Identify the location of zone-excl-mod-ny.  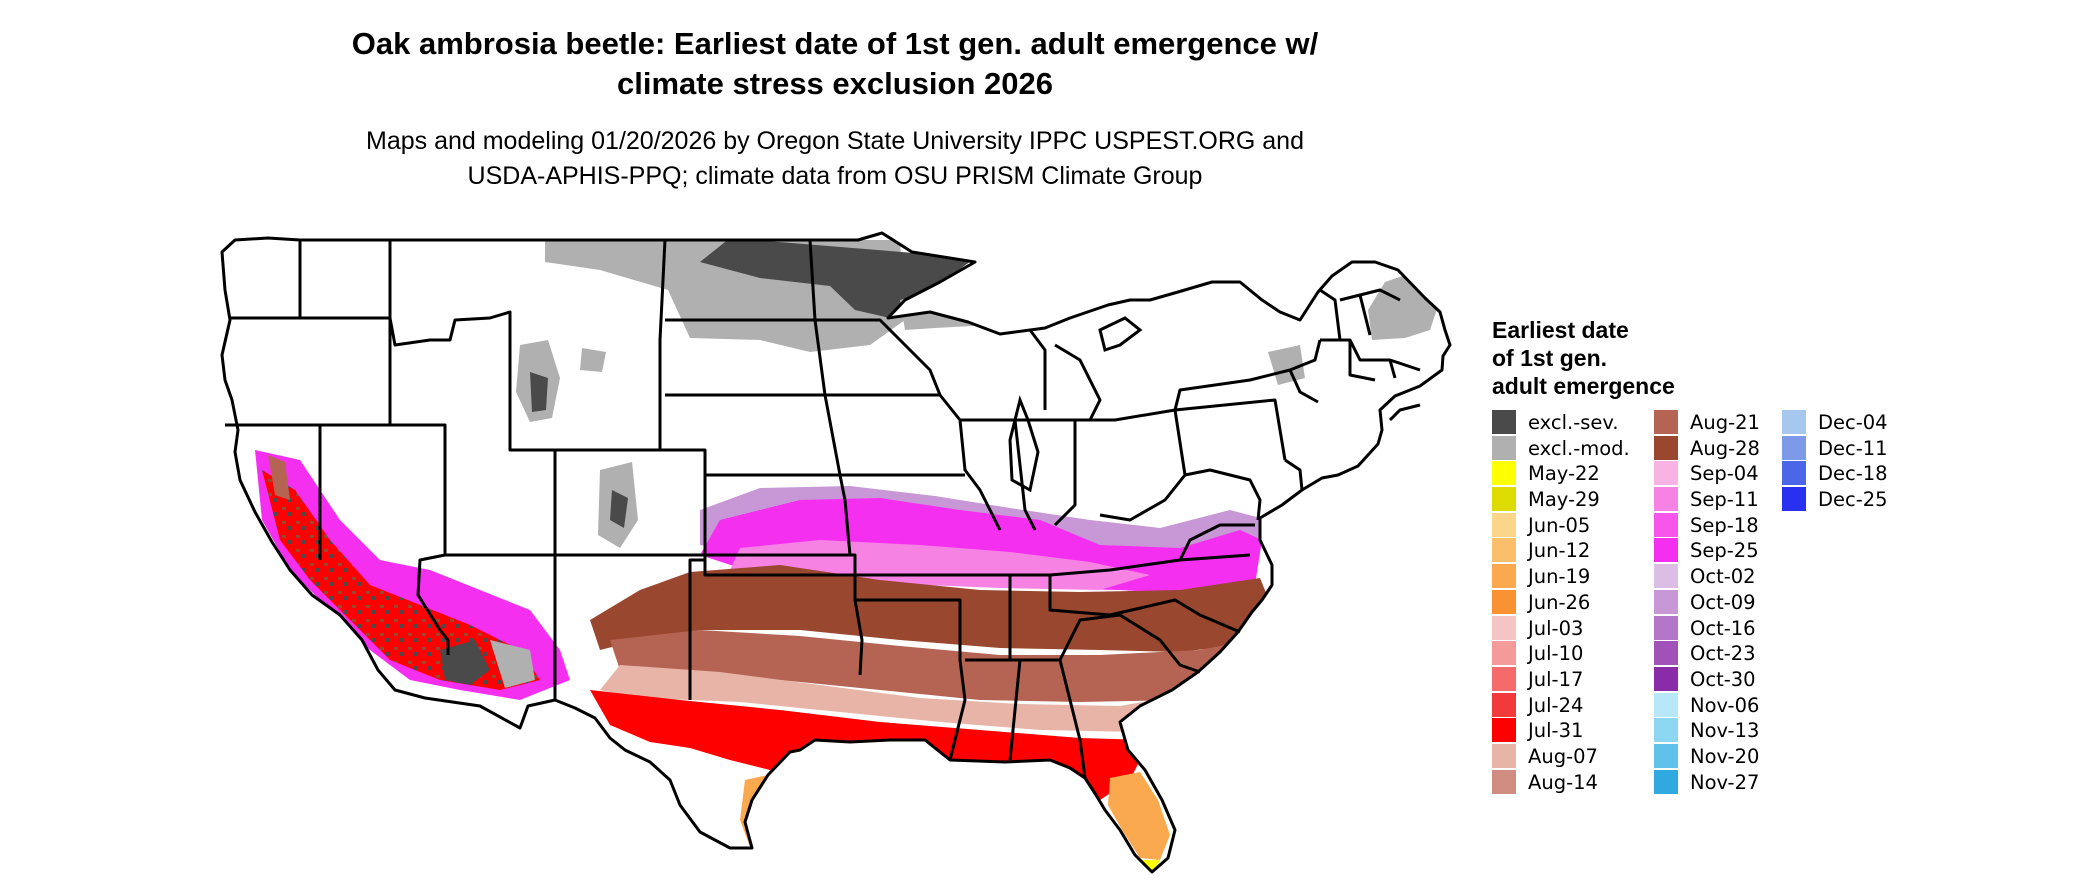
(1286, 365).